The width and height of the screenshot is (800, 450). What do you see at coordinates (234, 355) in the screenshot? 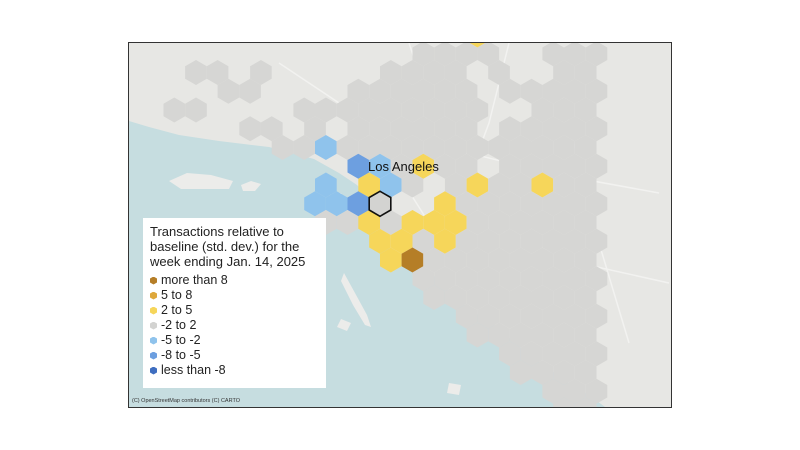
I see `legend-item: -8 to -5` at bounding box center [234, 355].